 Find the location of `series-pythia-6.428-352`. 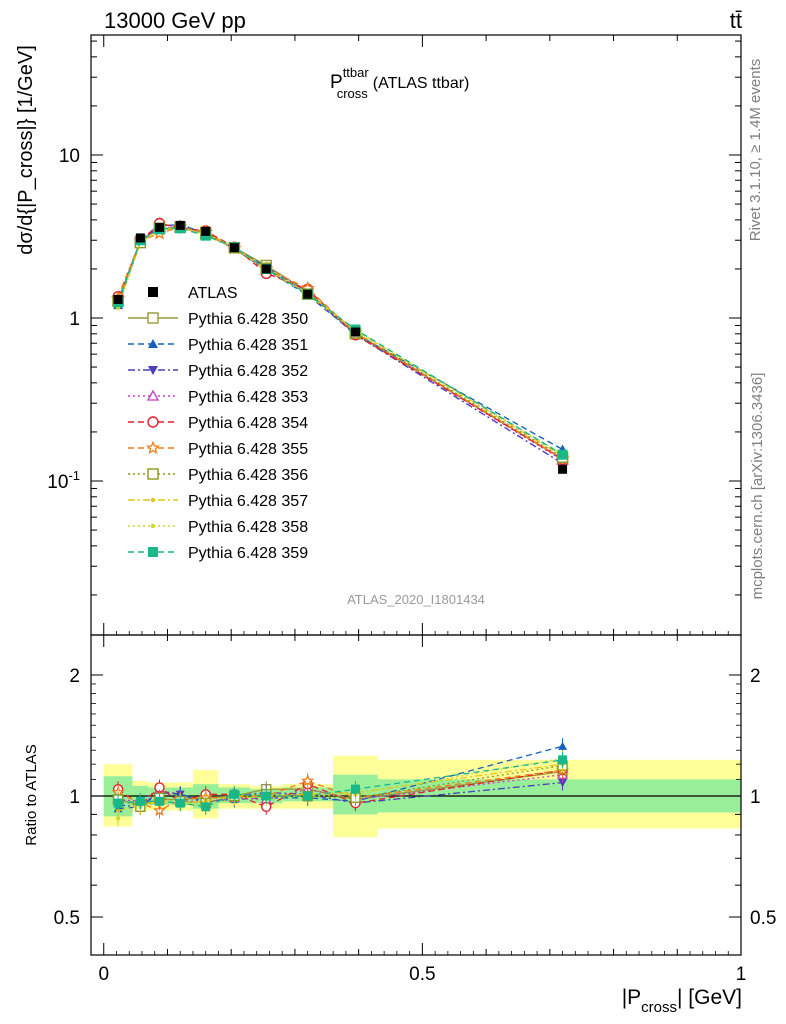

series-pythia-6.428-352 is located at coordinates (340, 345).